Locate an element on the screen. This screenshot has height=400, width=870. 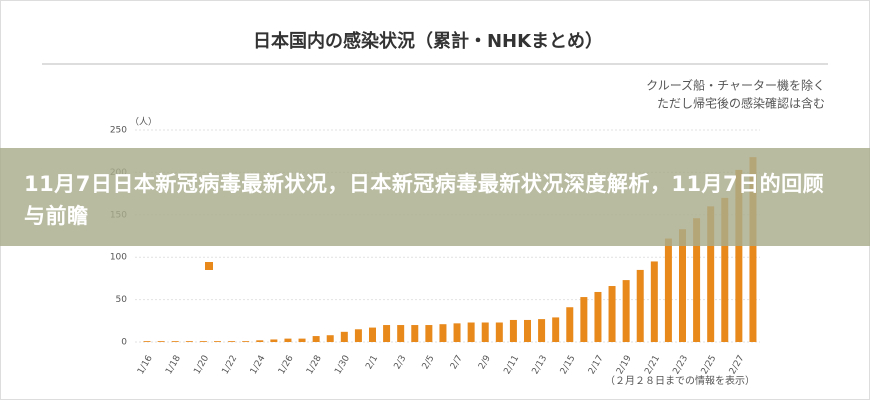
note: クルーズ船・チャーター機を除く is located at coordinates (735, 85).